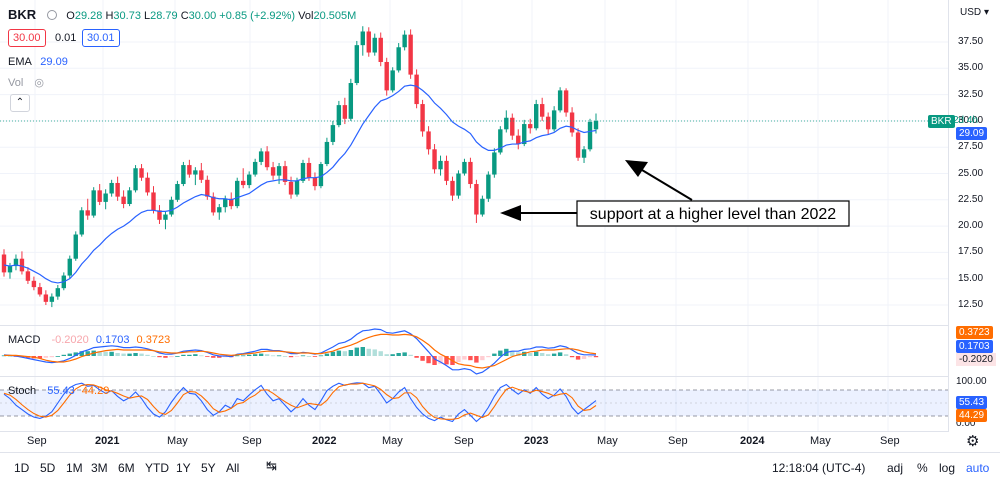 The width and height of the screenshot is (1000, 485). Describe the element at coordinates (948, 216) in the screenshot. I see `price-axis-border` at that location.